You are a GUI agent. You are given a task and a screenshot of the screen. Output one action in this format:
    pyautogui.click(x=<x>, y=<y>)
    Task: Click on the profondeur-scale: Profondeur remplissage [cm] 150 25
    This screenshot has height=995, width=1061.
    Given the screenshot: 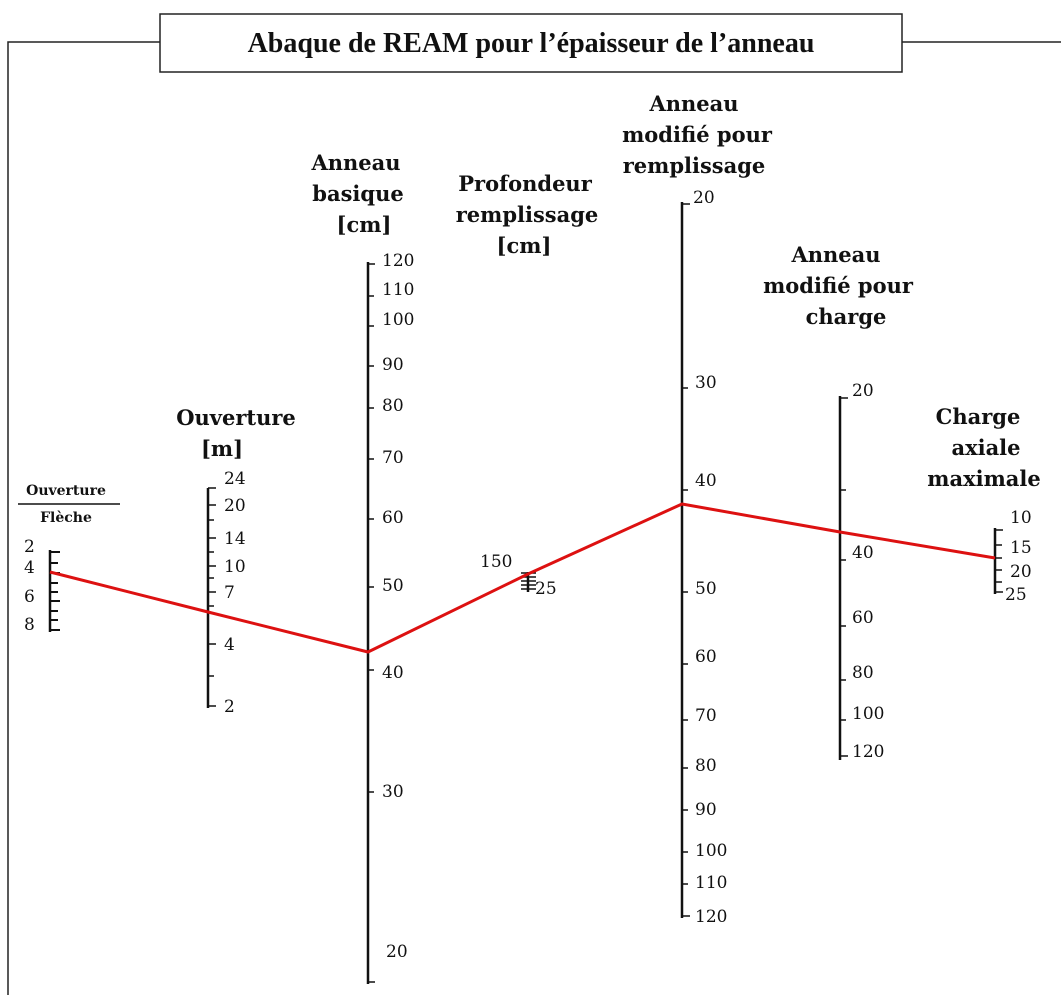 What is the action you would take?
    pyautogui.click(x=527, y=385)
    